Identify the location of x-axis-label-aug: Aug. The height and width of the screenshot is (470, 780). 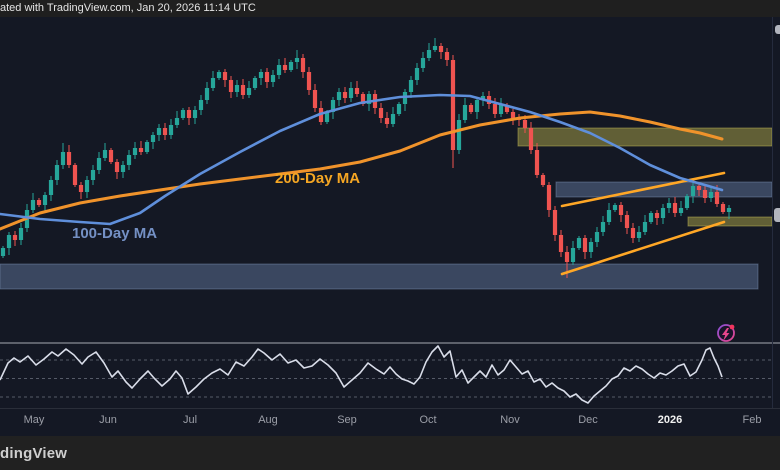
(268, 420).